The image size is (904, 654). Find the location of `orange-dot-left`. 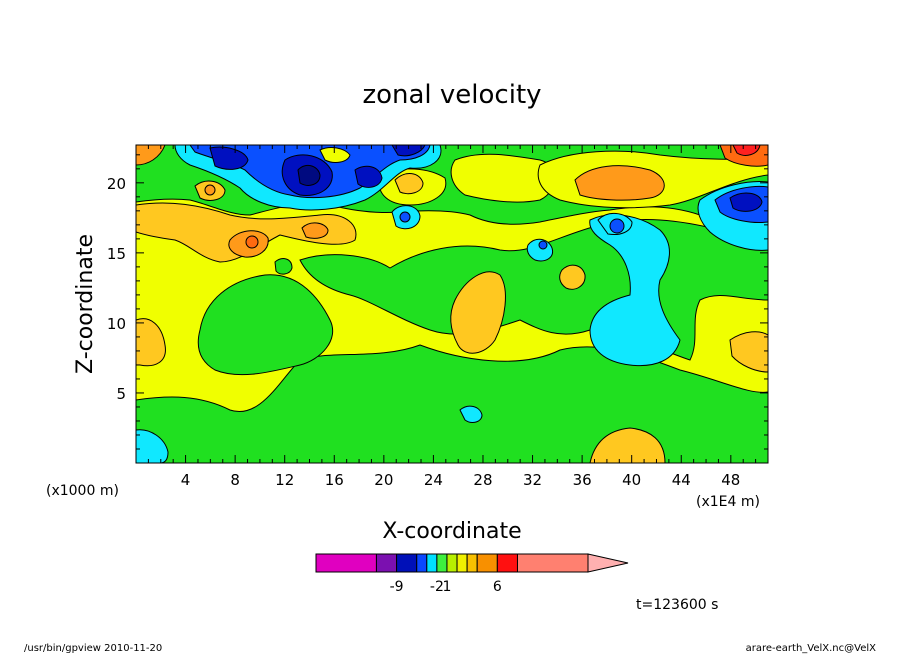

orange-dot-left is located at coordinates (252, 242).